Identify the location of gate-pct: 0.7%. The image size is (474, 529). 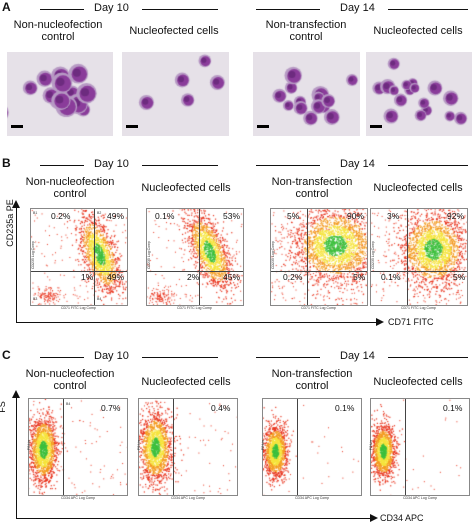
(111, 408).